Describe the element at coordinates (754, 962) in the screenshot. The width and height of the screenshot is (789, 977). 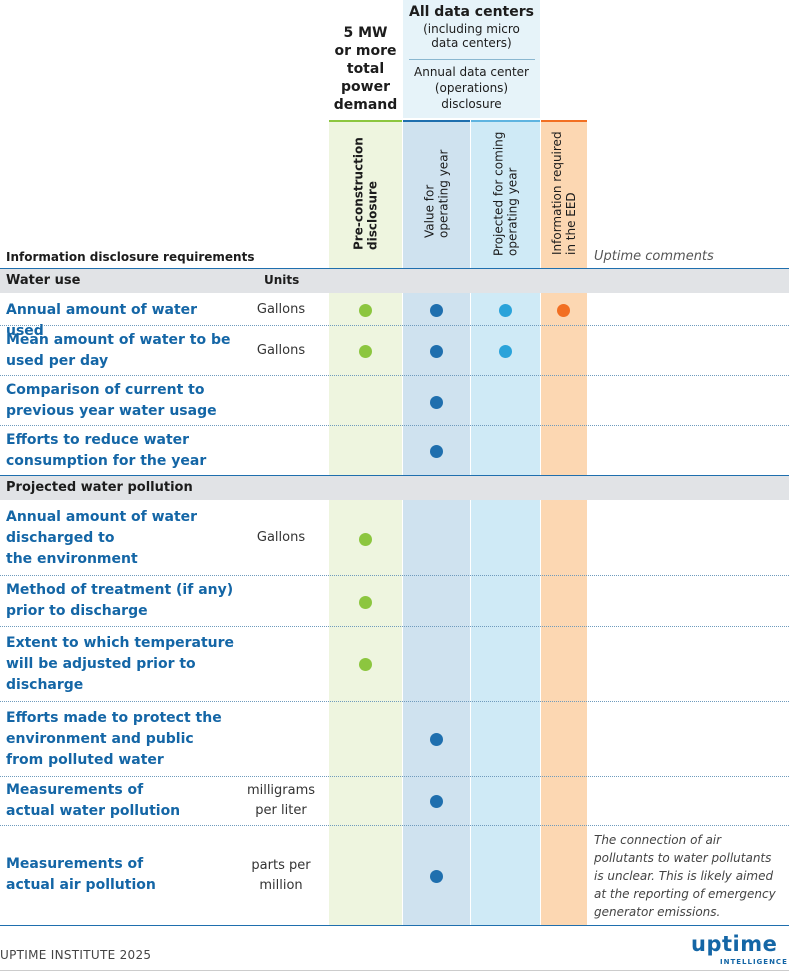
I see `uptime-logo-sub: INTELLIGENCE` at that location.